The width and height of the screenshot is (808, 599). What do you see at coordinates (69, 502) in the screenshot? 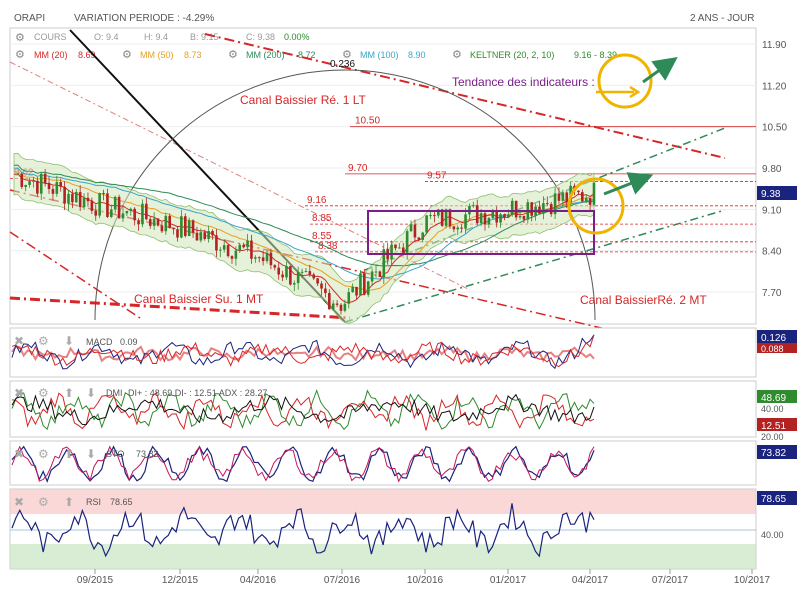
I see `up-arrow-icon-rsi: ⬆` at bounding box center [69, 502].